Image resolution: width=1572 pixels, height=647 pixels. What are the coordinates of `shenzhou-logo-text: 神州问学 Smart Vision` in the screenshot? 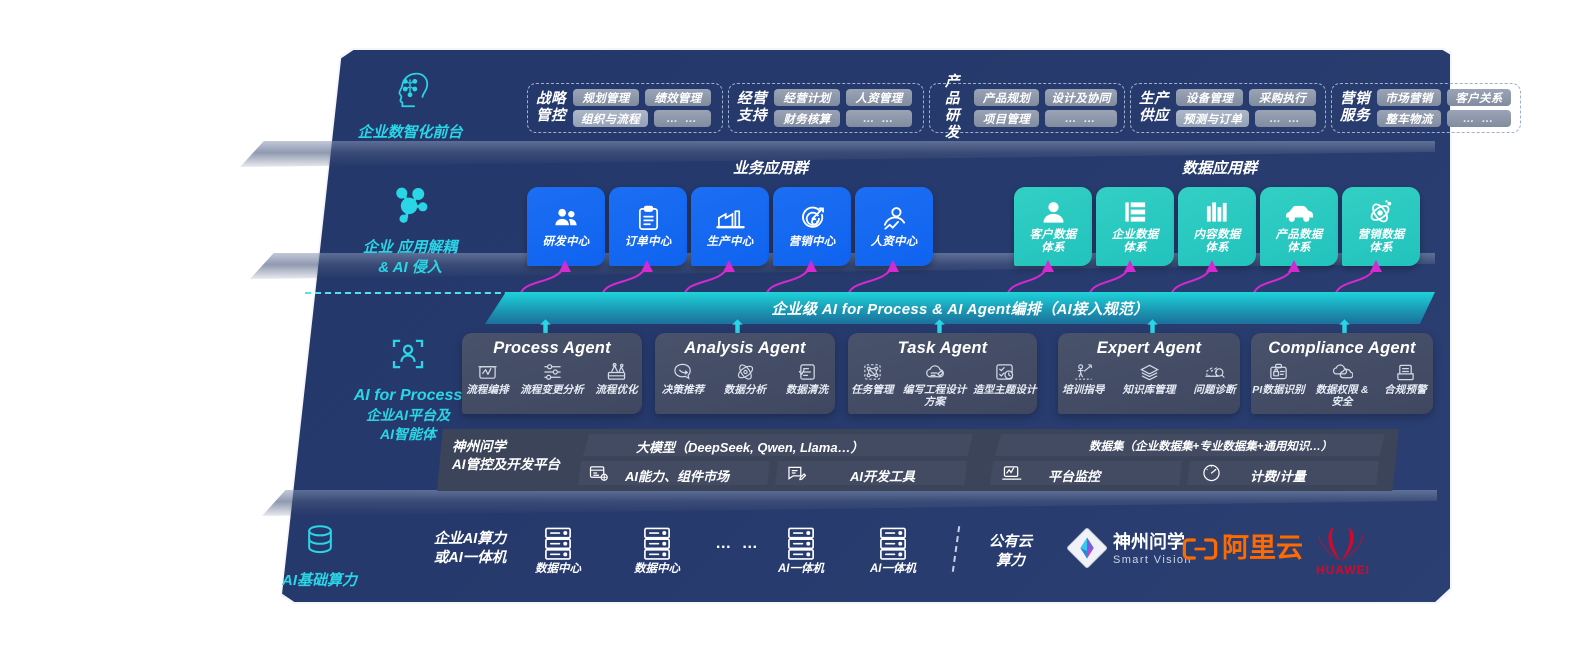 It's located at (1152, 549).